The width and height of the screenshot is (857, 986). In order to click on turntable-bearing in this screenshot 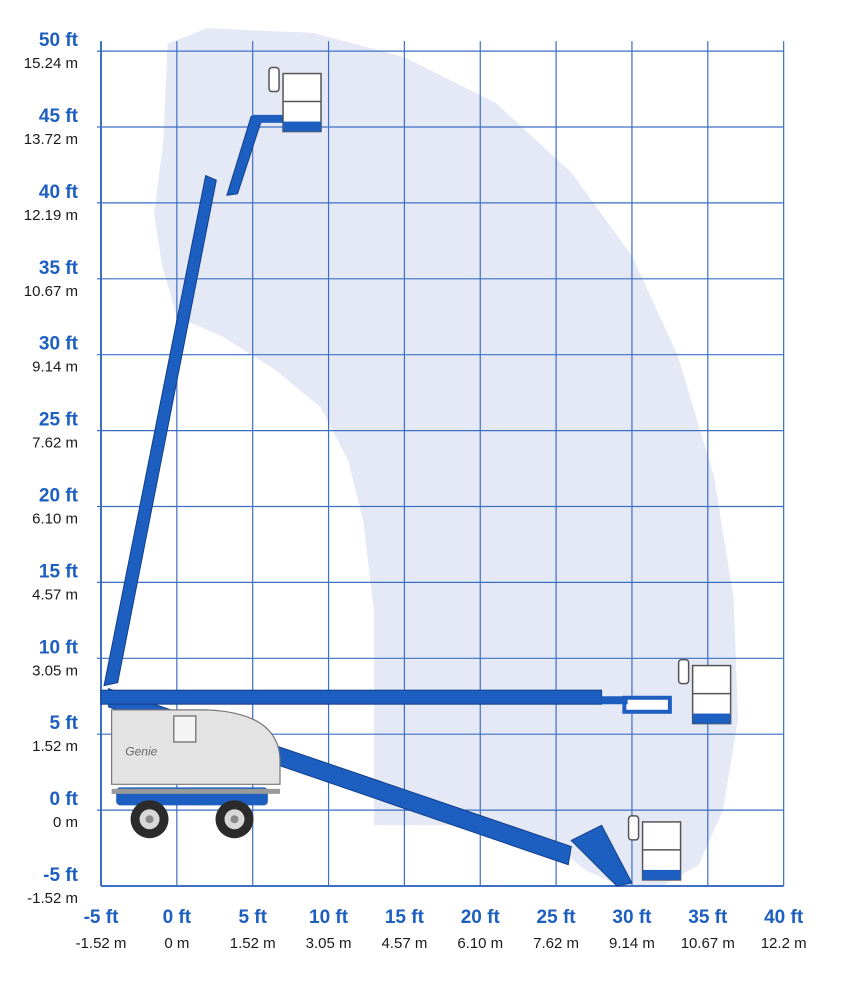, I will do `click(196, 791)`.